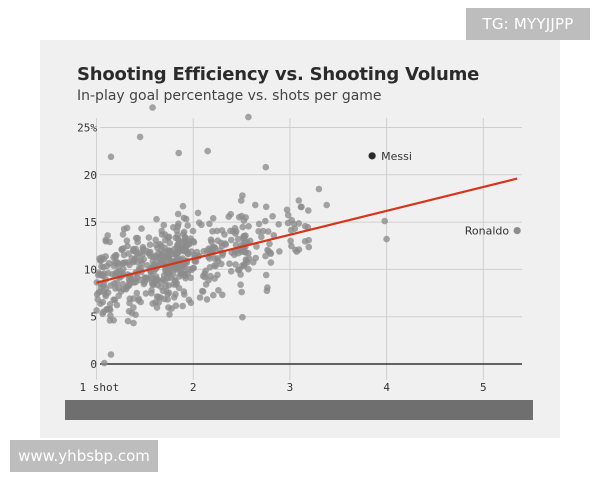 The image size is (600, 480). What do you see at coordinates (90, 222) in the screenshot?
I see `y-tick-label: 15` at bounding box center [90, 222].